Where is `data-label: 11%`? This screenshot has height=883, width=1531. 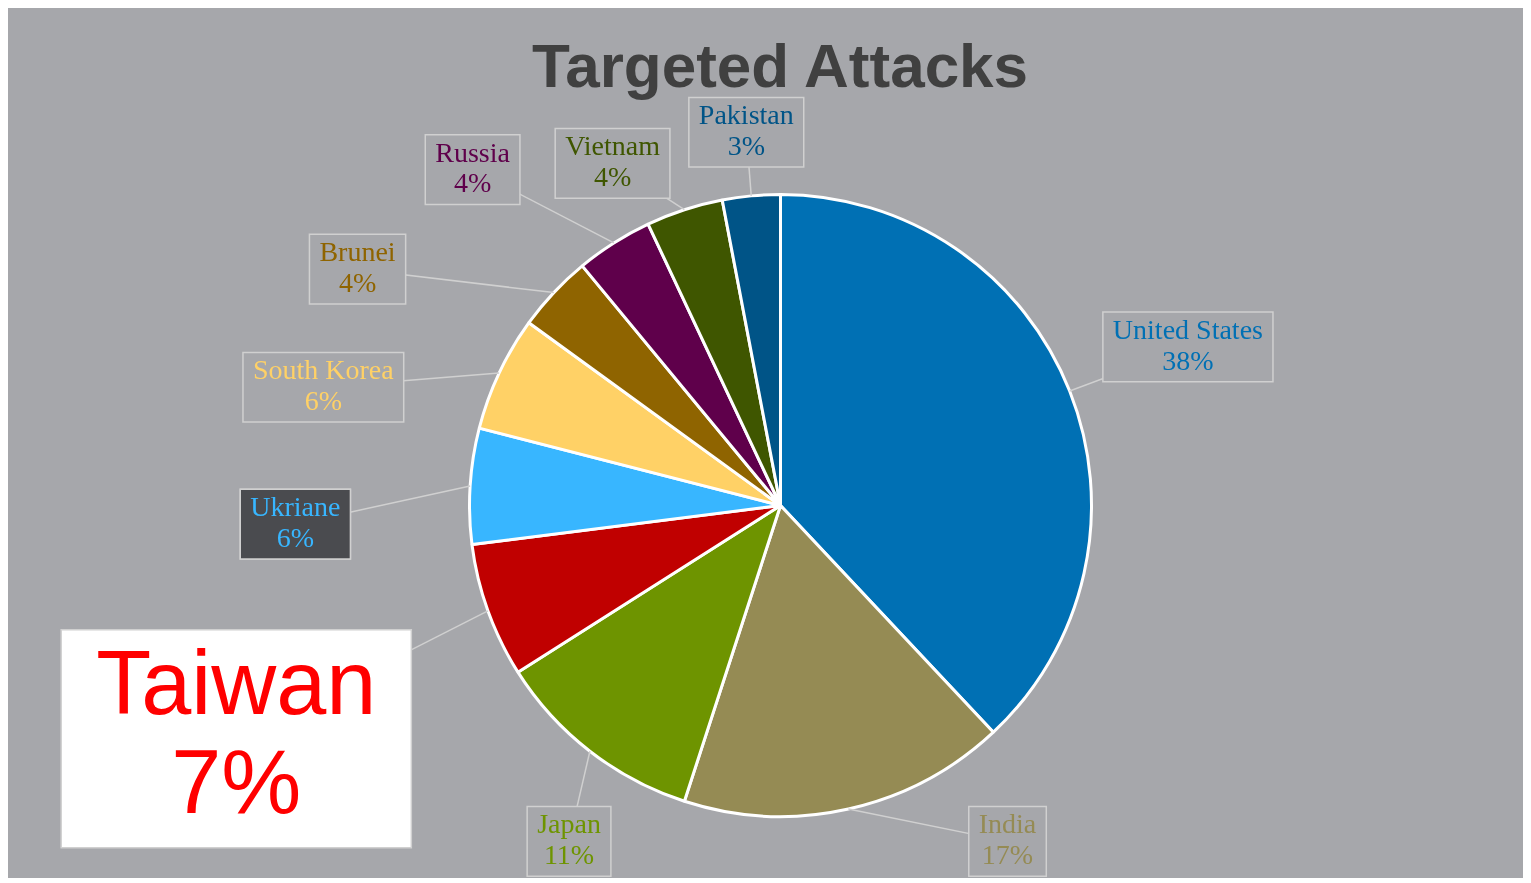 data-label: 11% is located at coordinates (569, 855).